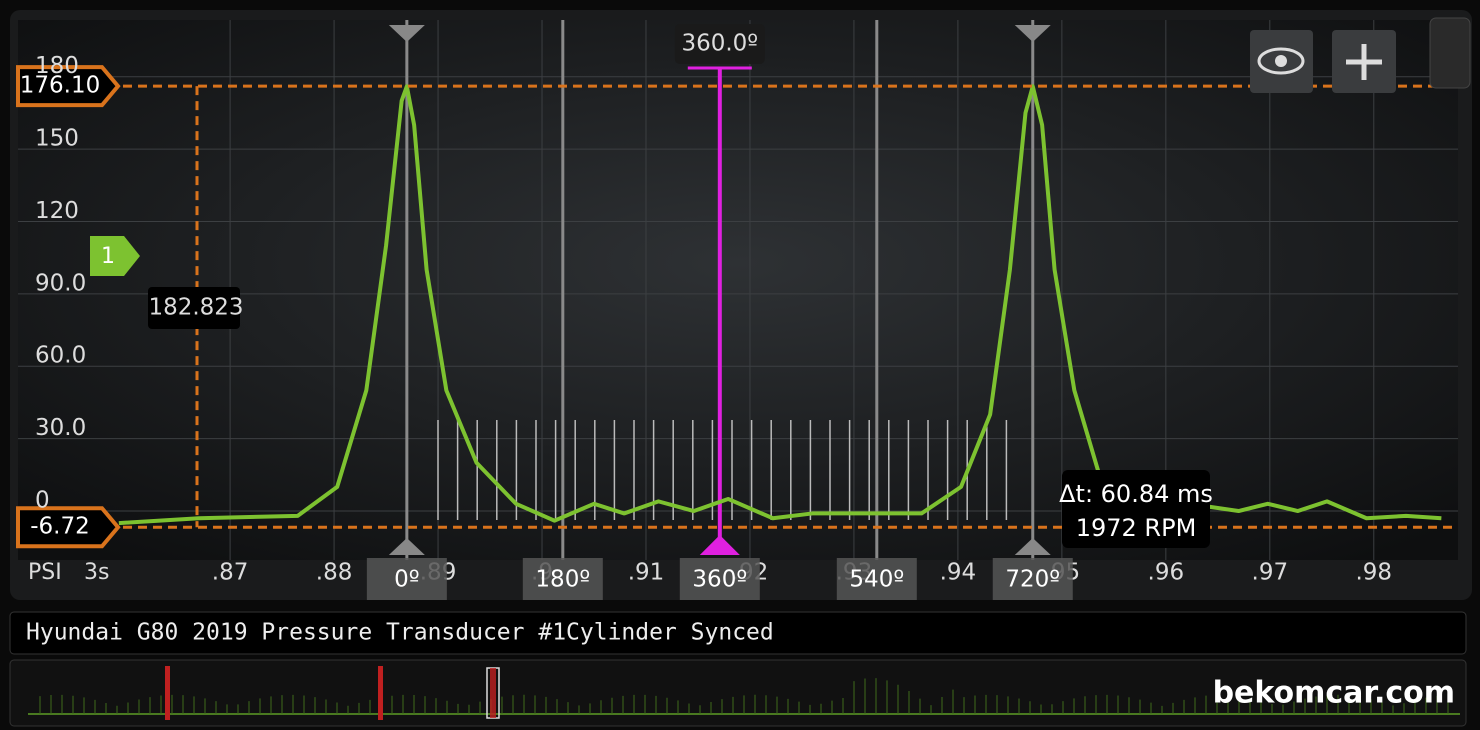 The width and height of the screenshot is (1480, 730). I want to click on x-tick-label: .96, so click(1166, 573).